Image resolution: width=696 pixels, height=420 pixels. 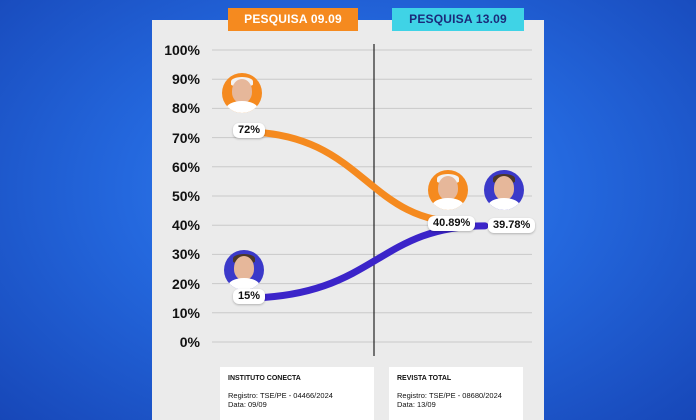 What do you see at coordinates (182, 50) in the screenshot?
I see `y-tick-label: 100%` at bounding box center [182, 50].